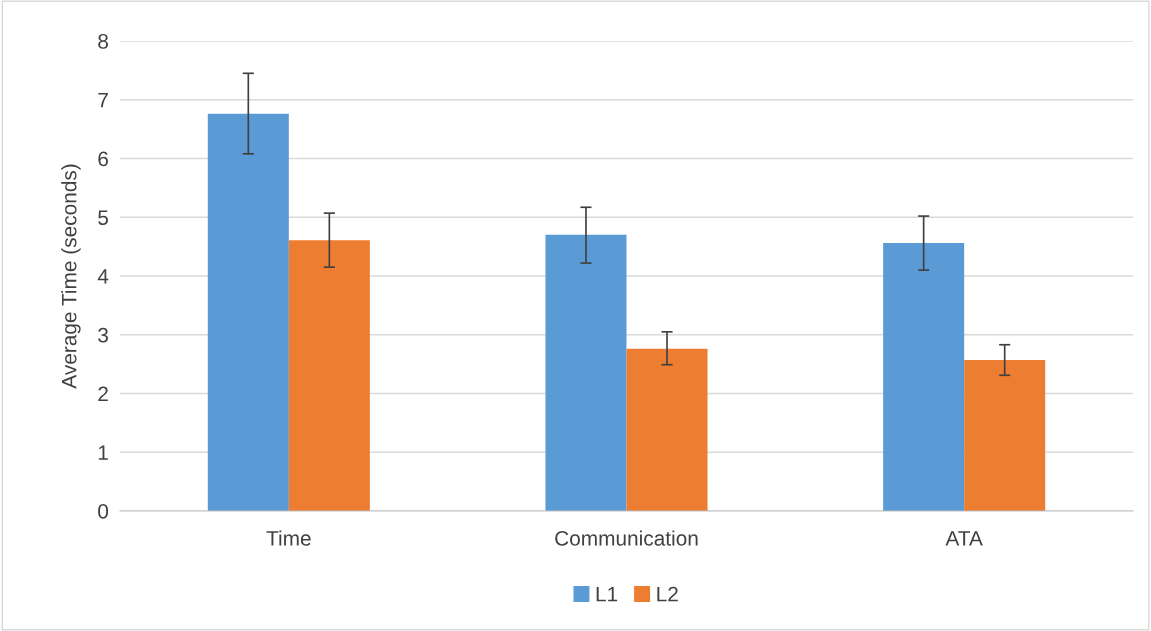  I want to click on legend-label: L1, so click(607, 594).